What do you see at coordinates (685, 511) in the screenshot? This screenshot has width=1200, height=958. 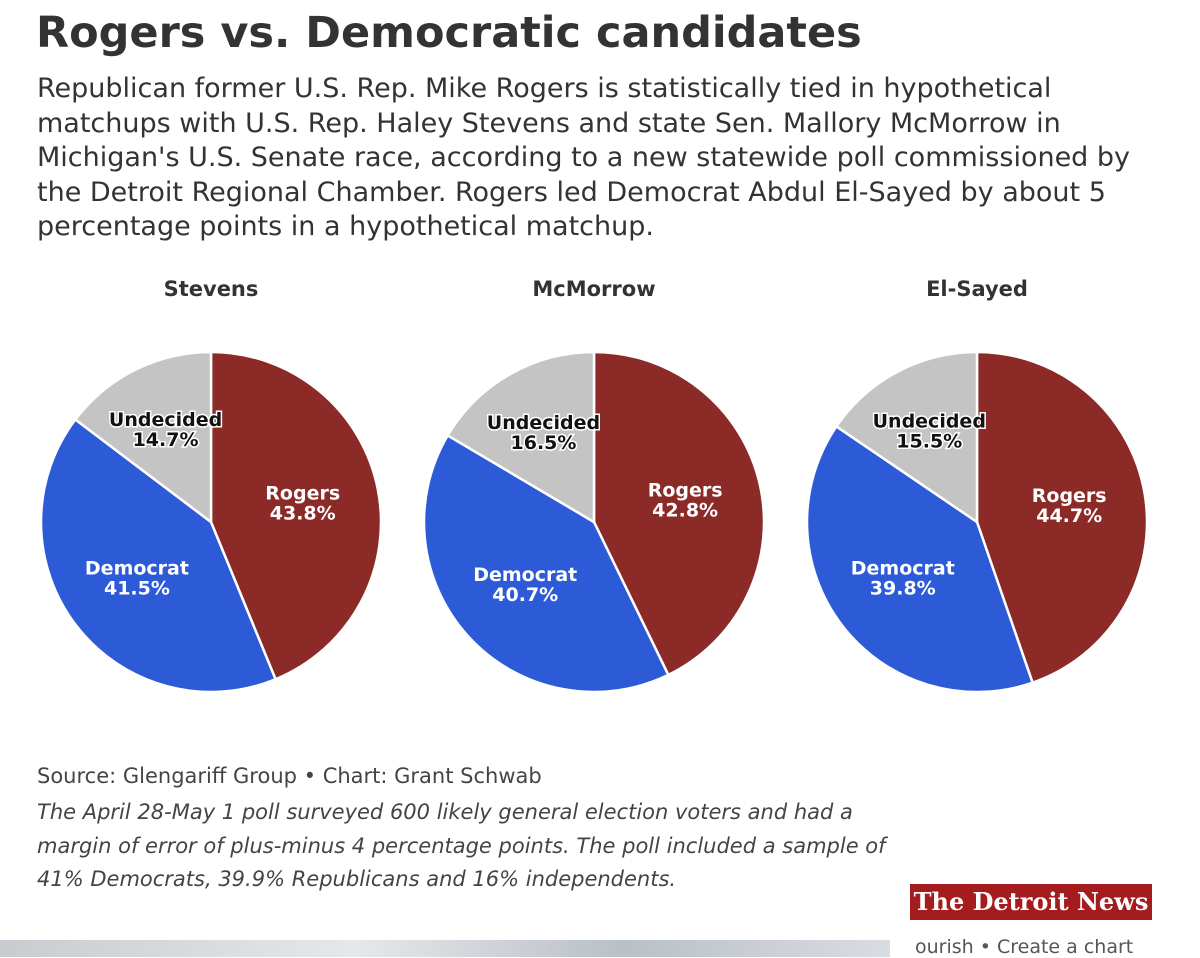 I see `slice-value-label: 42.8%` at bounding box center [685, 511].